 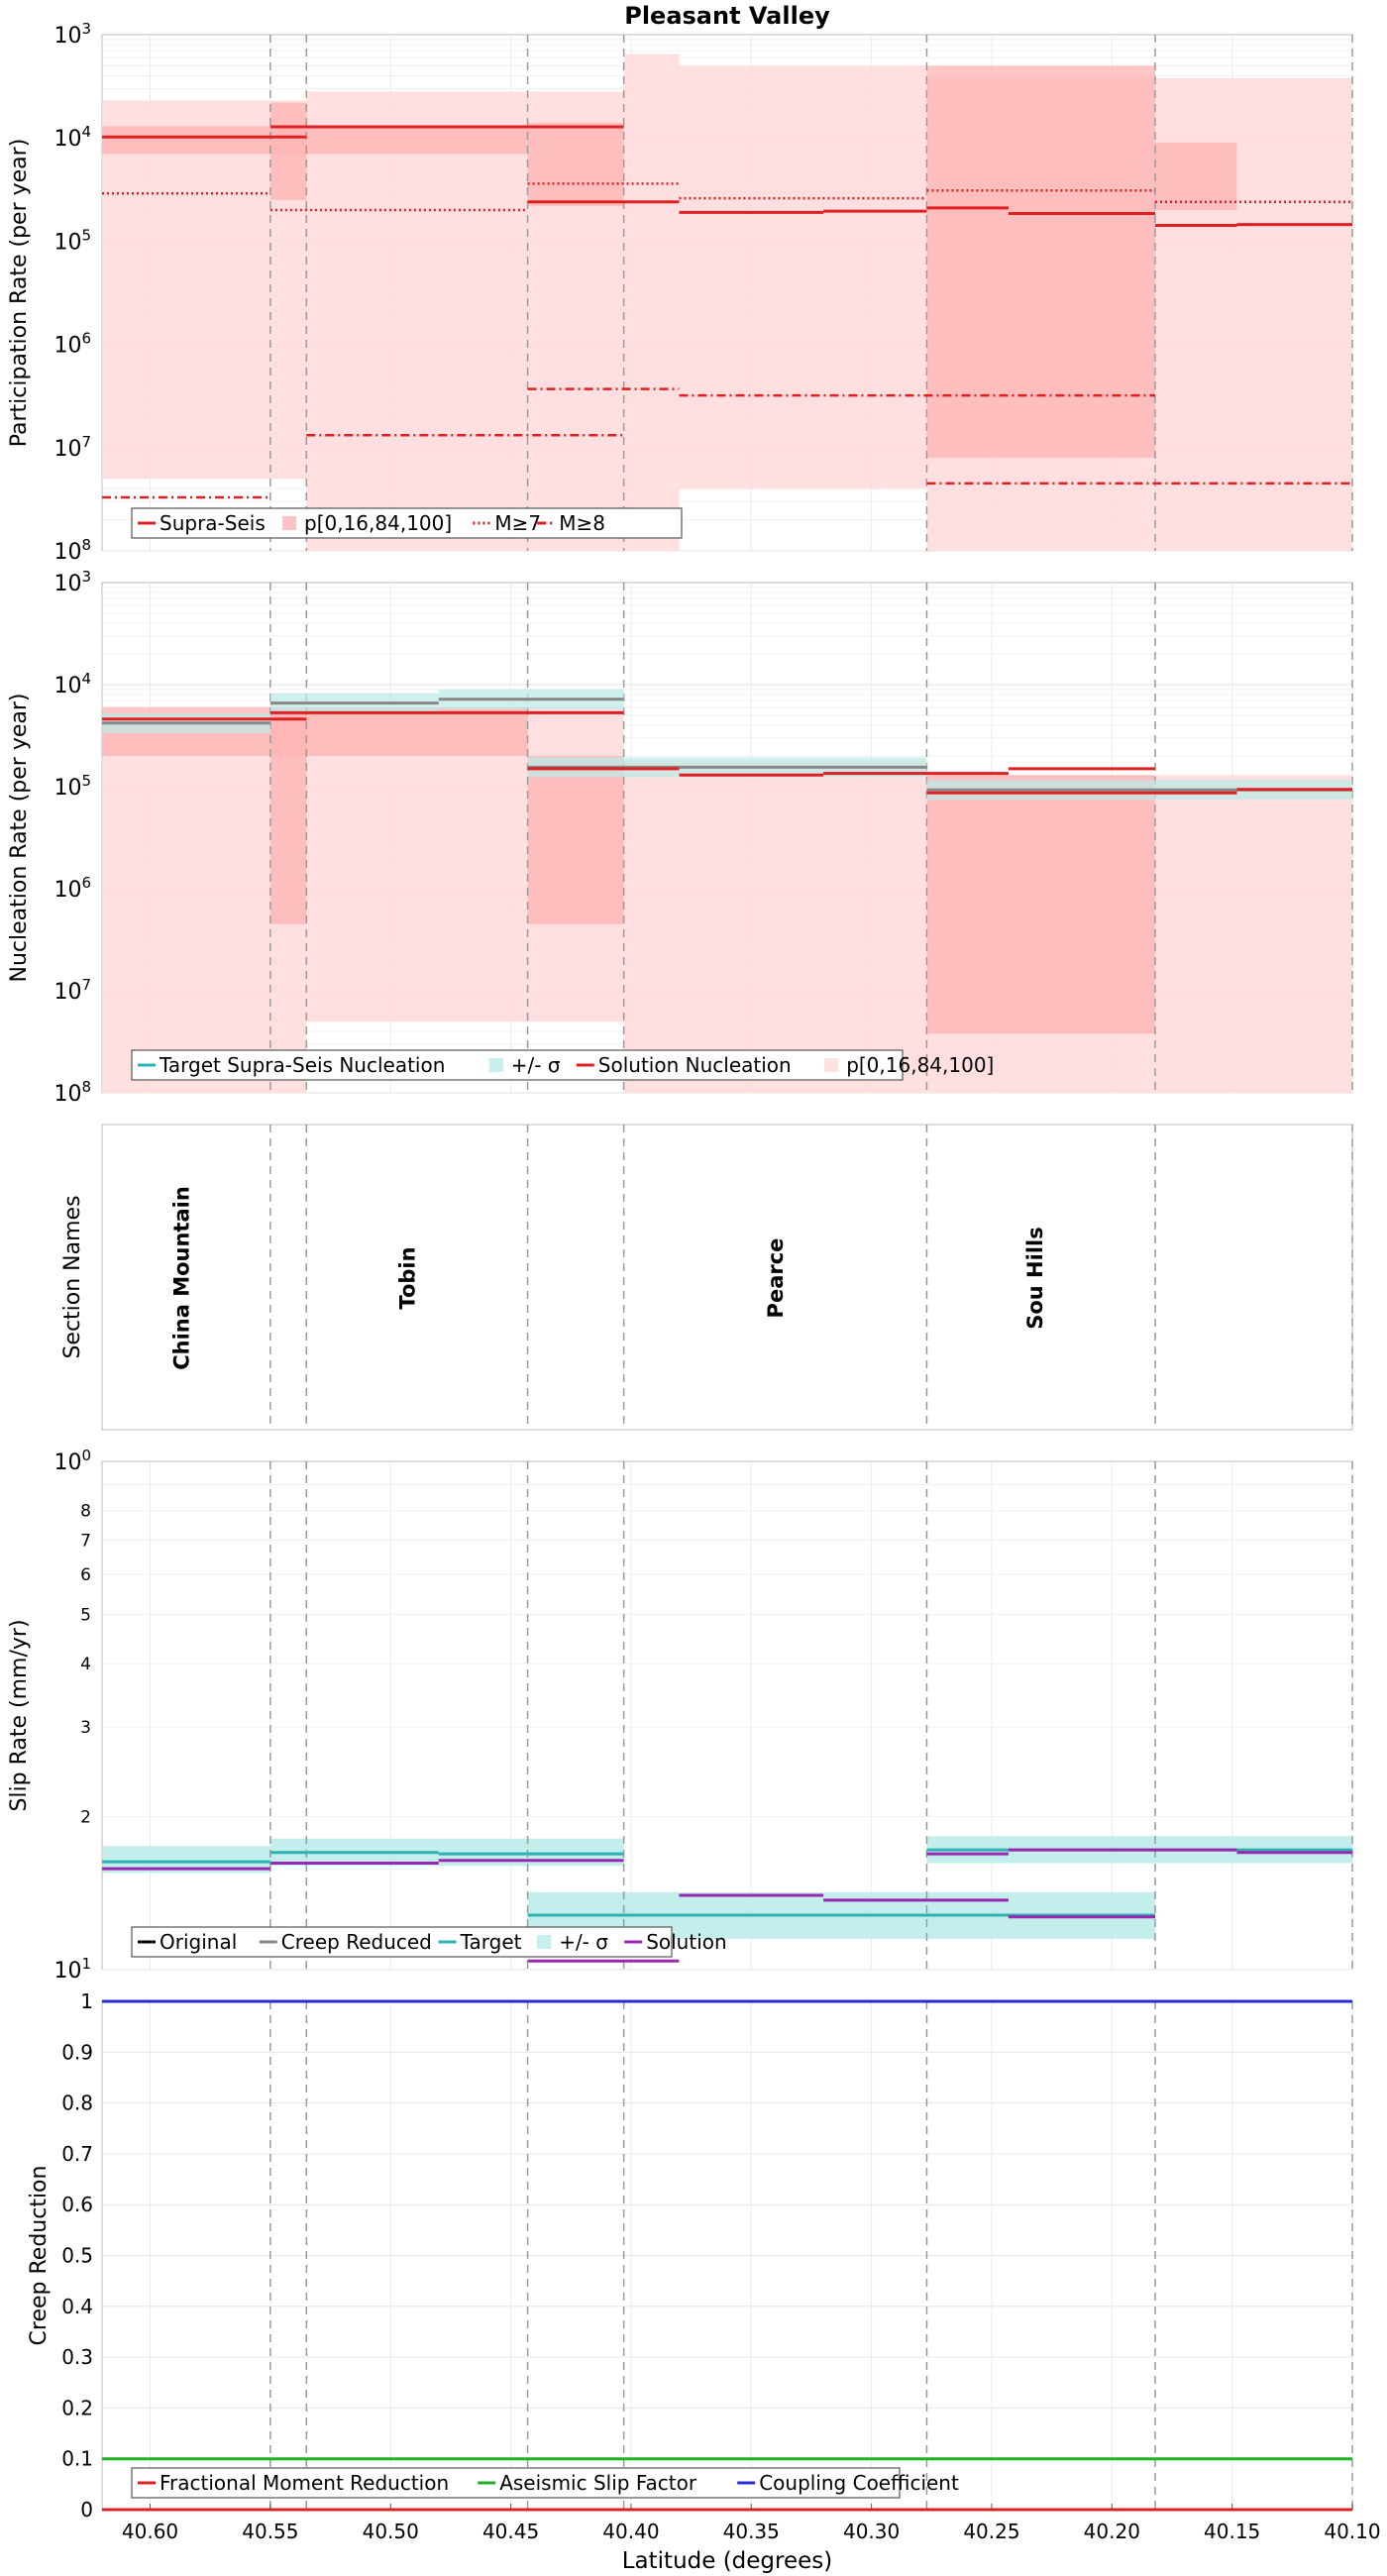 What do you see at coordinates (517, 523) in the screenshot?
I see `legend-label: M≥7` at bounding box center [517, 523].